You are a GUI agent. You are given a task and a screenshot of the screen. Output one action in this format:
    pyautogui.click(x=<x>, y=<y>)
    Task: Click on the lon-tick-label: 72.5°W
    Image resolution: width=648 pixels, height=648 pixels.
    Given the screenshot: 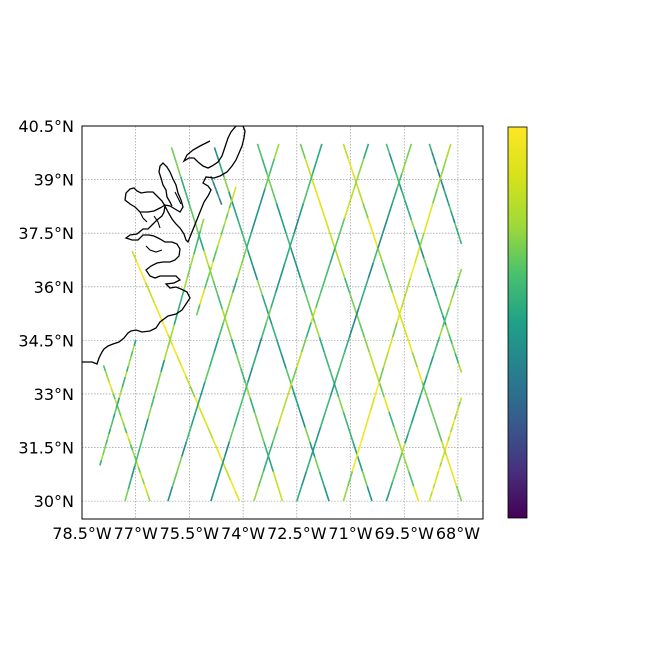 What is the action you would take?
    pyautogui.click(x=297, y=533)
    